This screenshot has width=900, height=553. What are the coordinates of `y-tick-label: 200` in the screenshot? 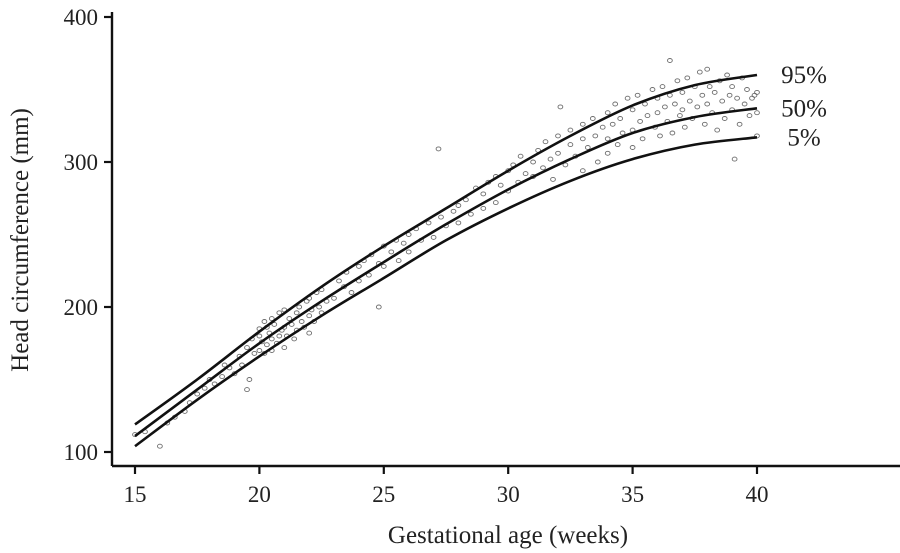 It's located at (81, 307).